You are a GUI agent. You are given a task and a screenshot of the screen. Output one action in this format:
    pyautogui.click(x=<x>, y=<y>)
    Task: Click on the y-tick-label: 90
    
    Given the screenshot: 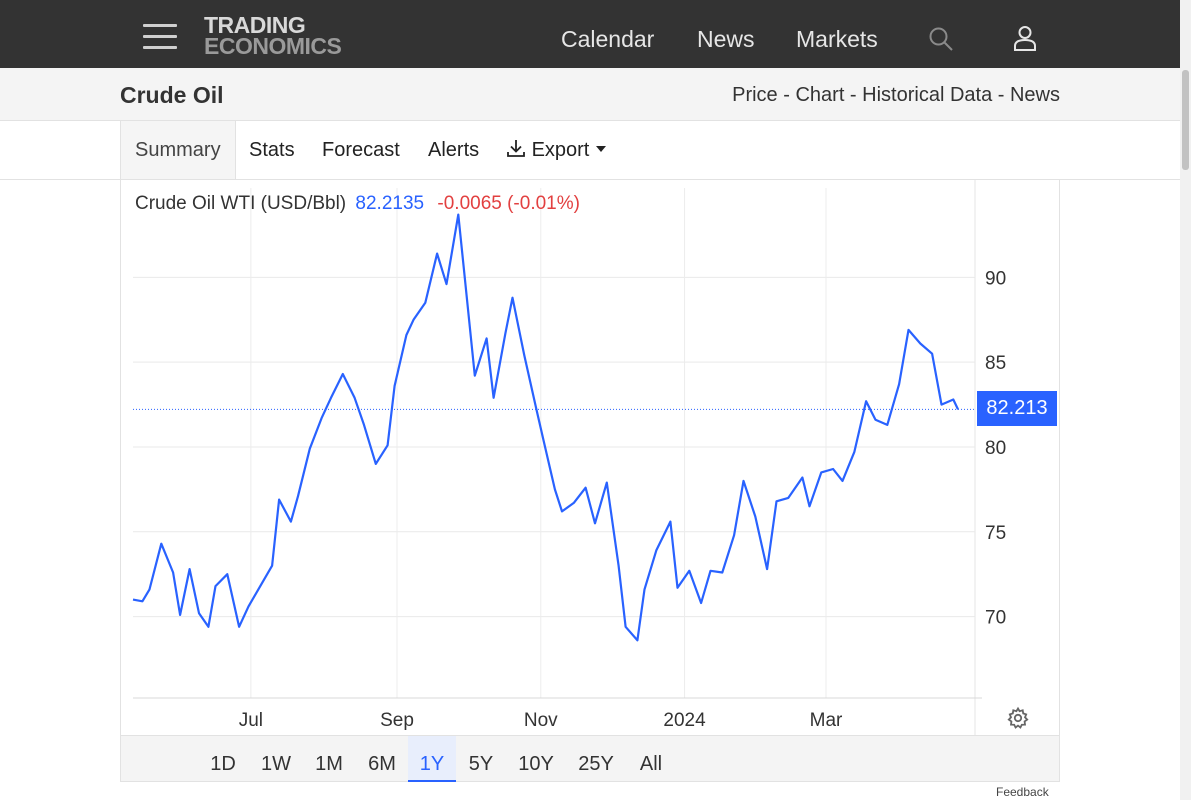 What is the action you would take?
    pyautogui.click(x=995, y=278)
    